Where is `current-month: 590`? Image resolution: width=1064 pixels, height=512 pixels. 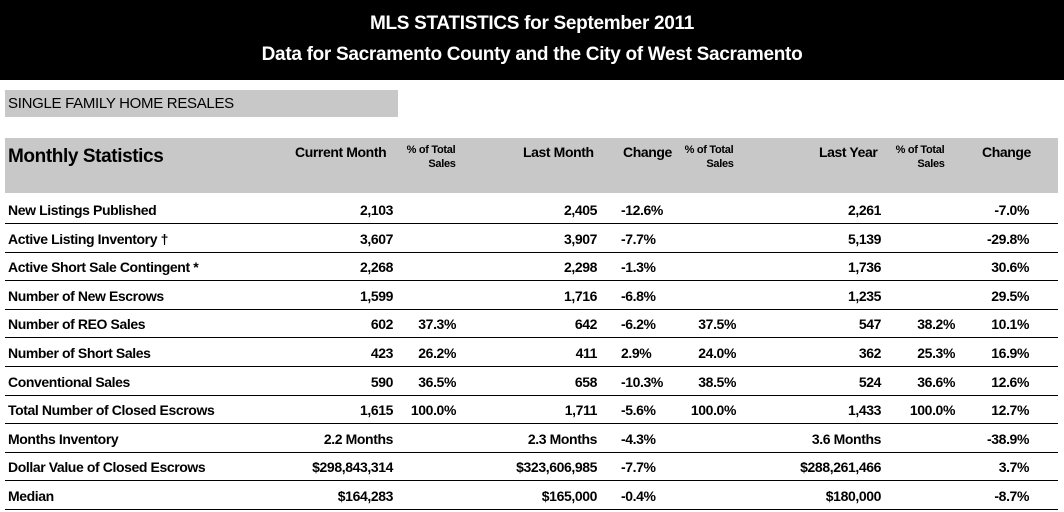 current-month: 590 is located at coordinates (382, 381).